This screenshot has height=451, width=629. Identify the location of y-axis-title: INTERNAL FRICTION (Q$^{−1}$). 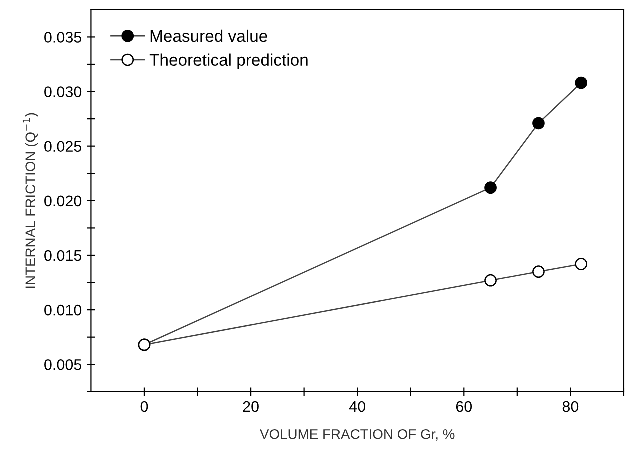
(30, 200).